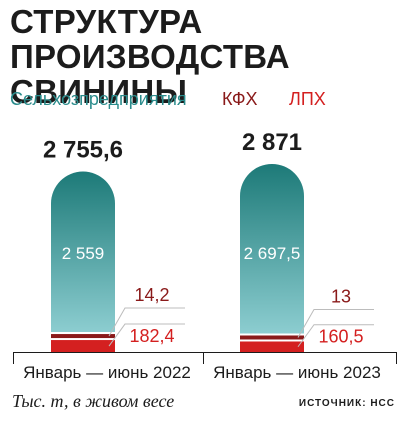 This screenshot has height=423, width=409. What do you see at coordinates (107, 372) in the screenshot?
I see `category-label-1: Январь — июнь 2022` at bounding box center [107, 372].